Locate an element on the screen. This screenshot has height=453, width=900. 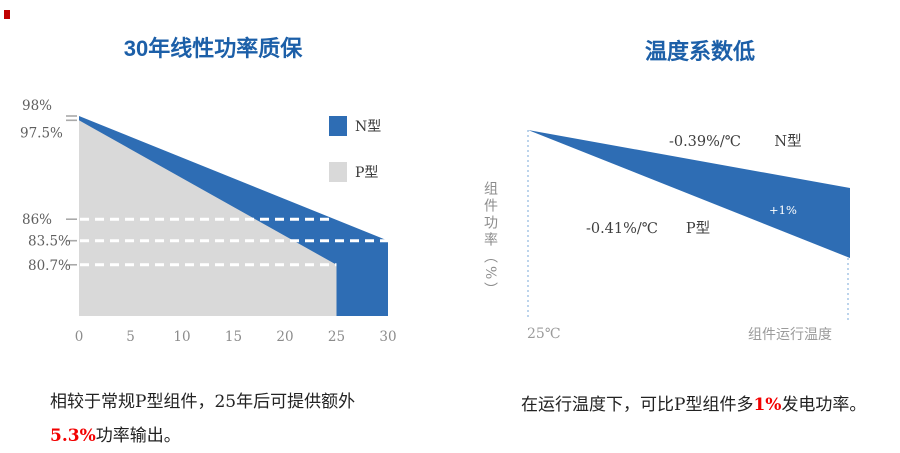
right-caption-suffix: 发电功率。 is located at coordinates (824, 405).